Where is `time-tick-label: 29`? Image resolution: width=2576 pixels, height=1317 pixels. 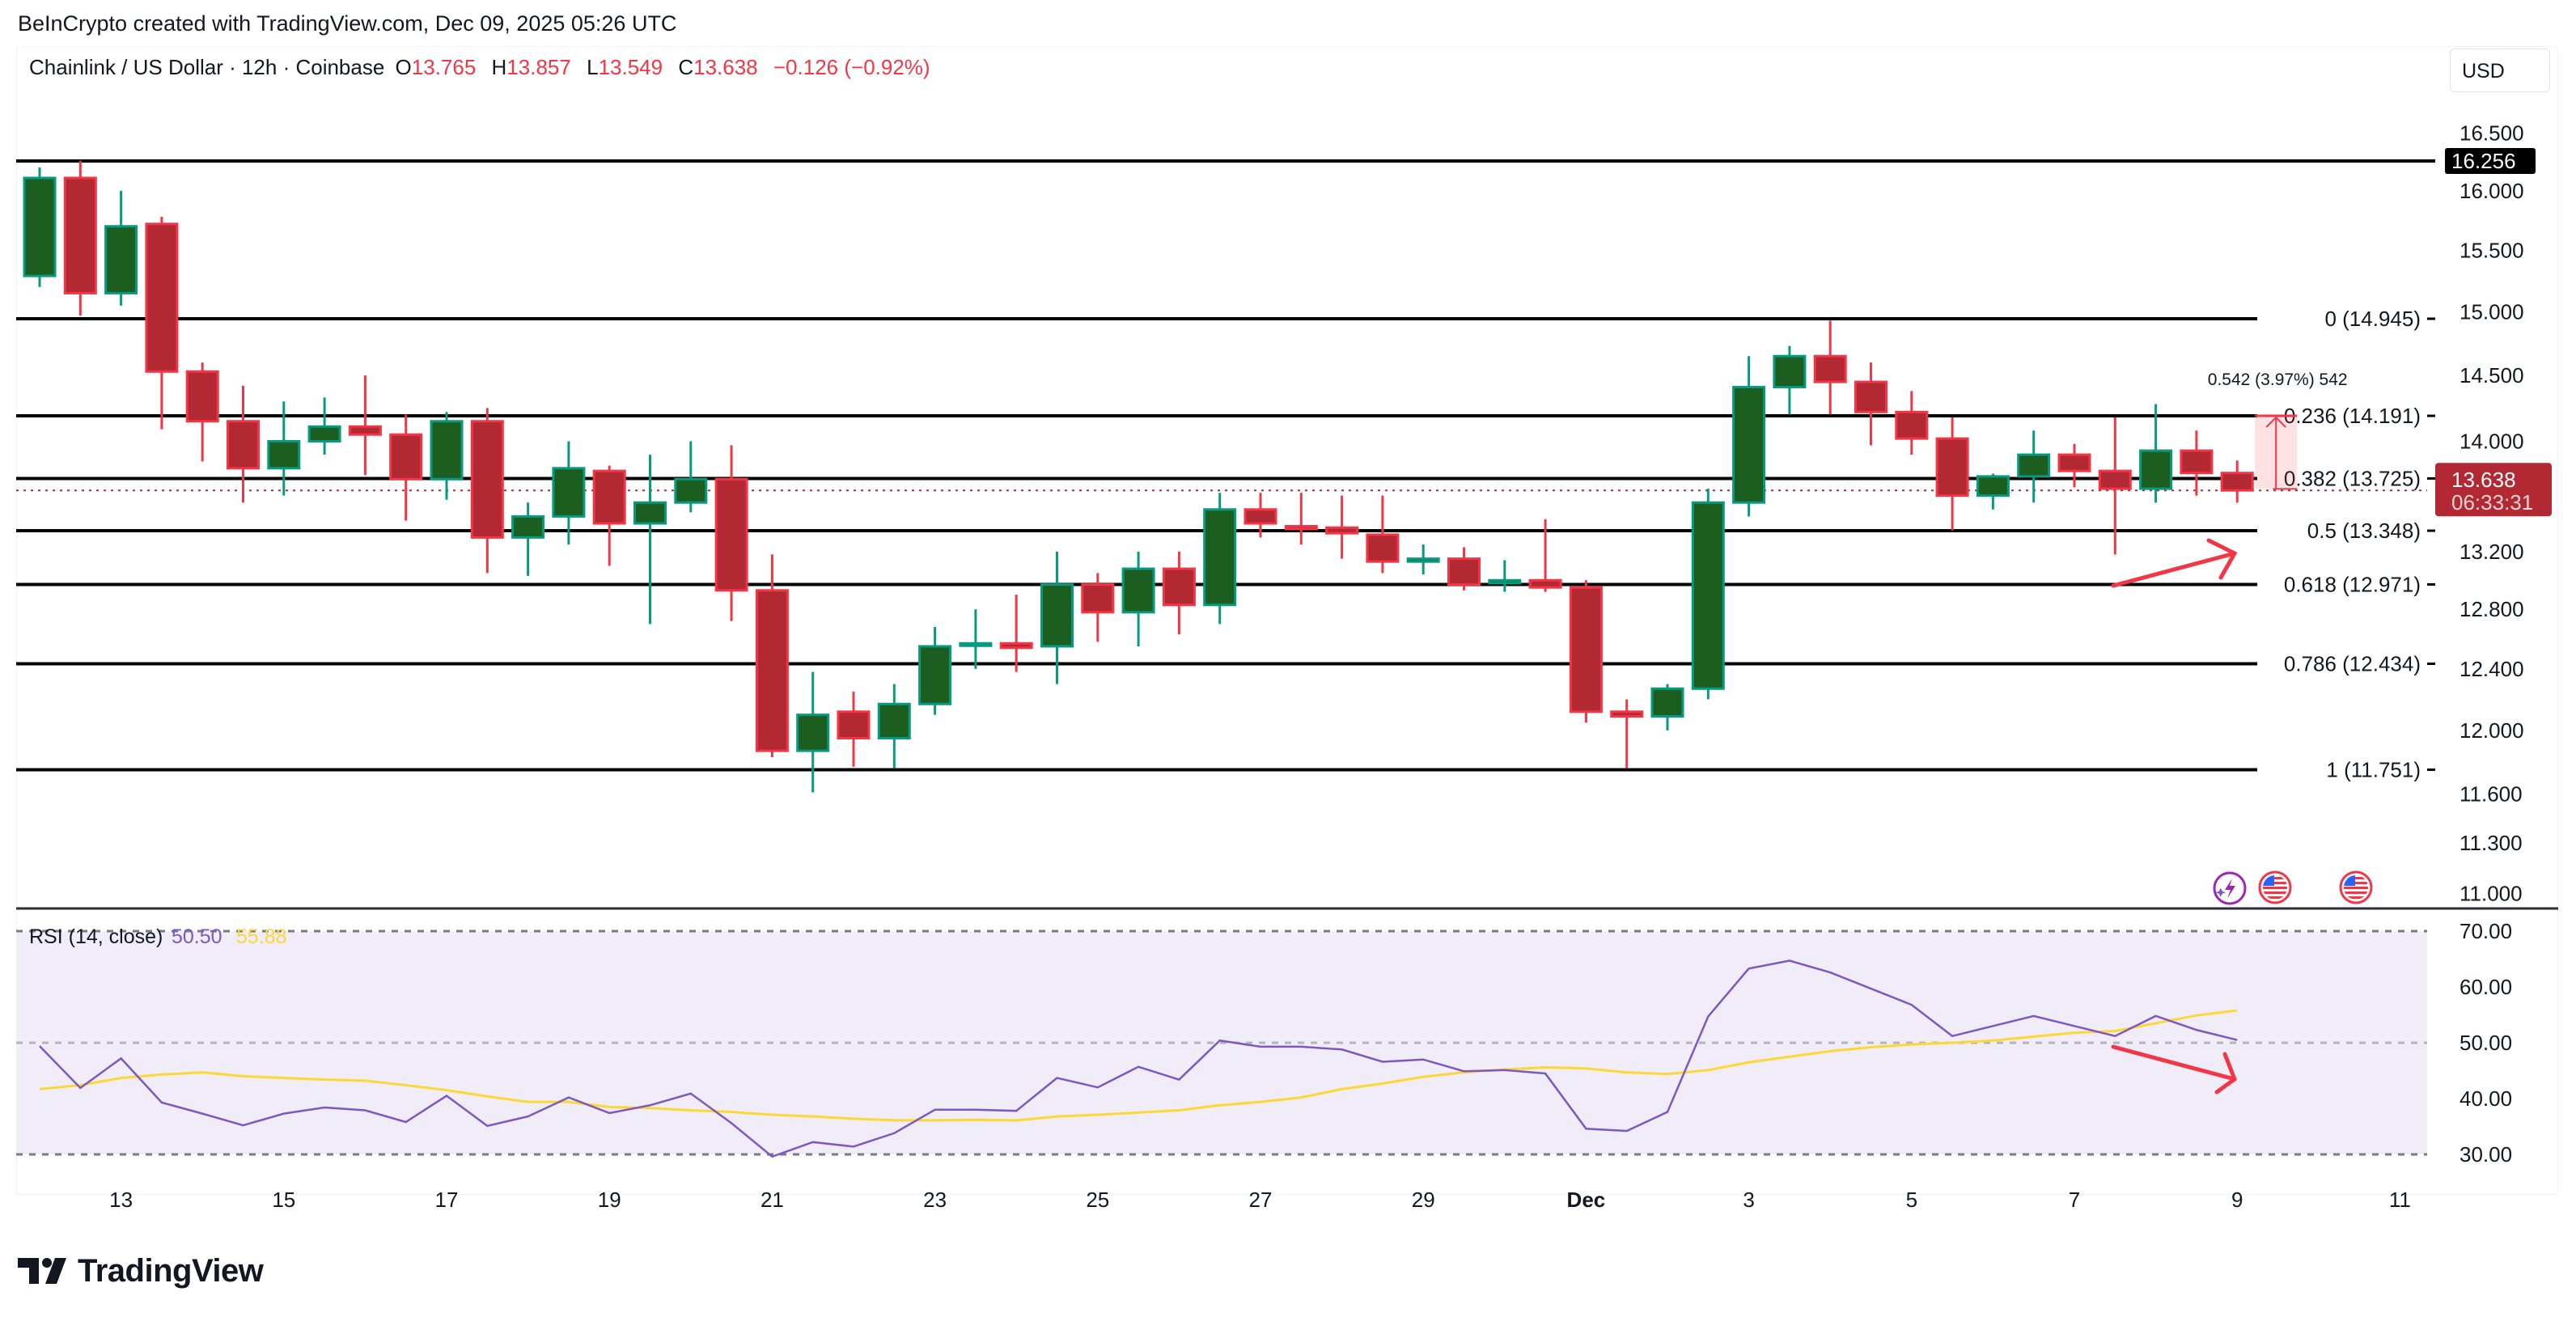
time-tick-label: 29 is located at coordinates (1423, 1200).